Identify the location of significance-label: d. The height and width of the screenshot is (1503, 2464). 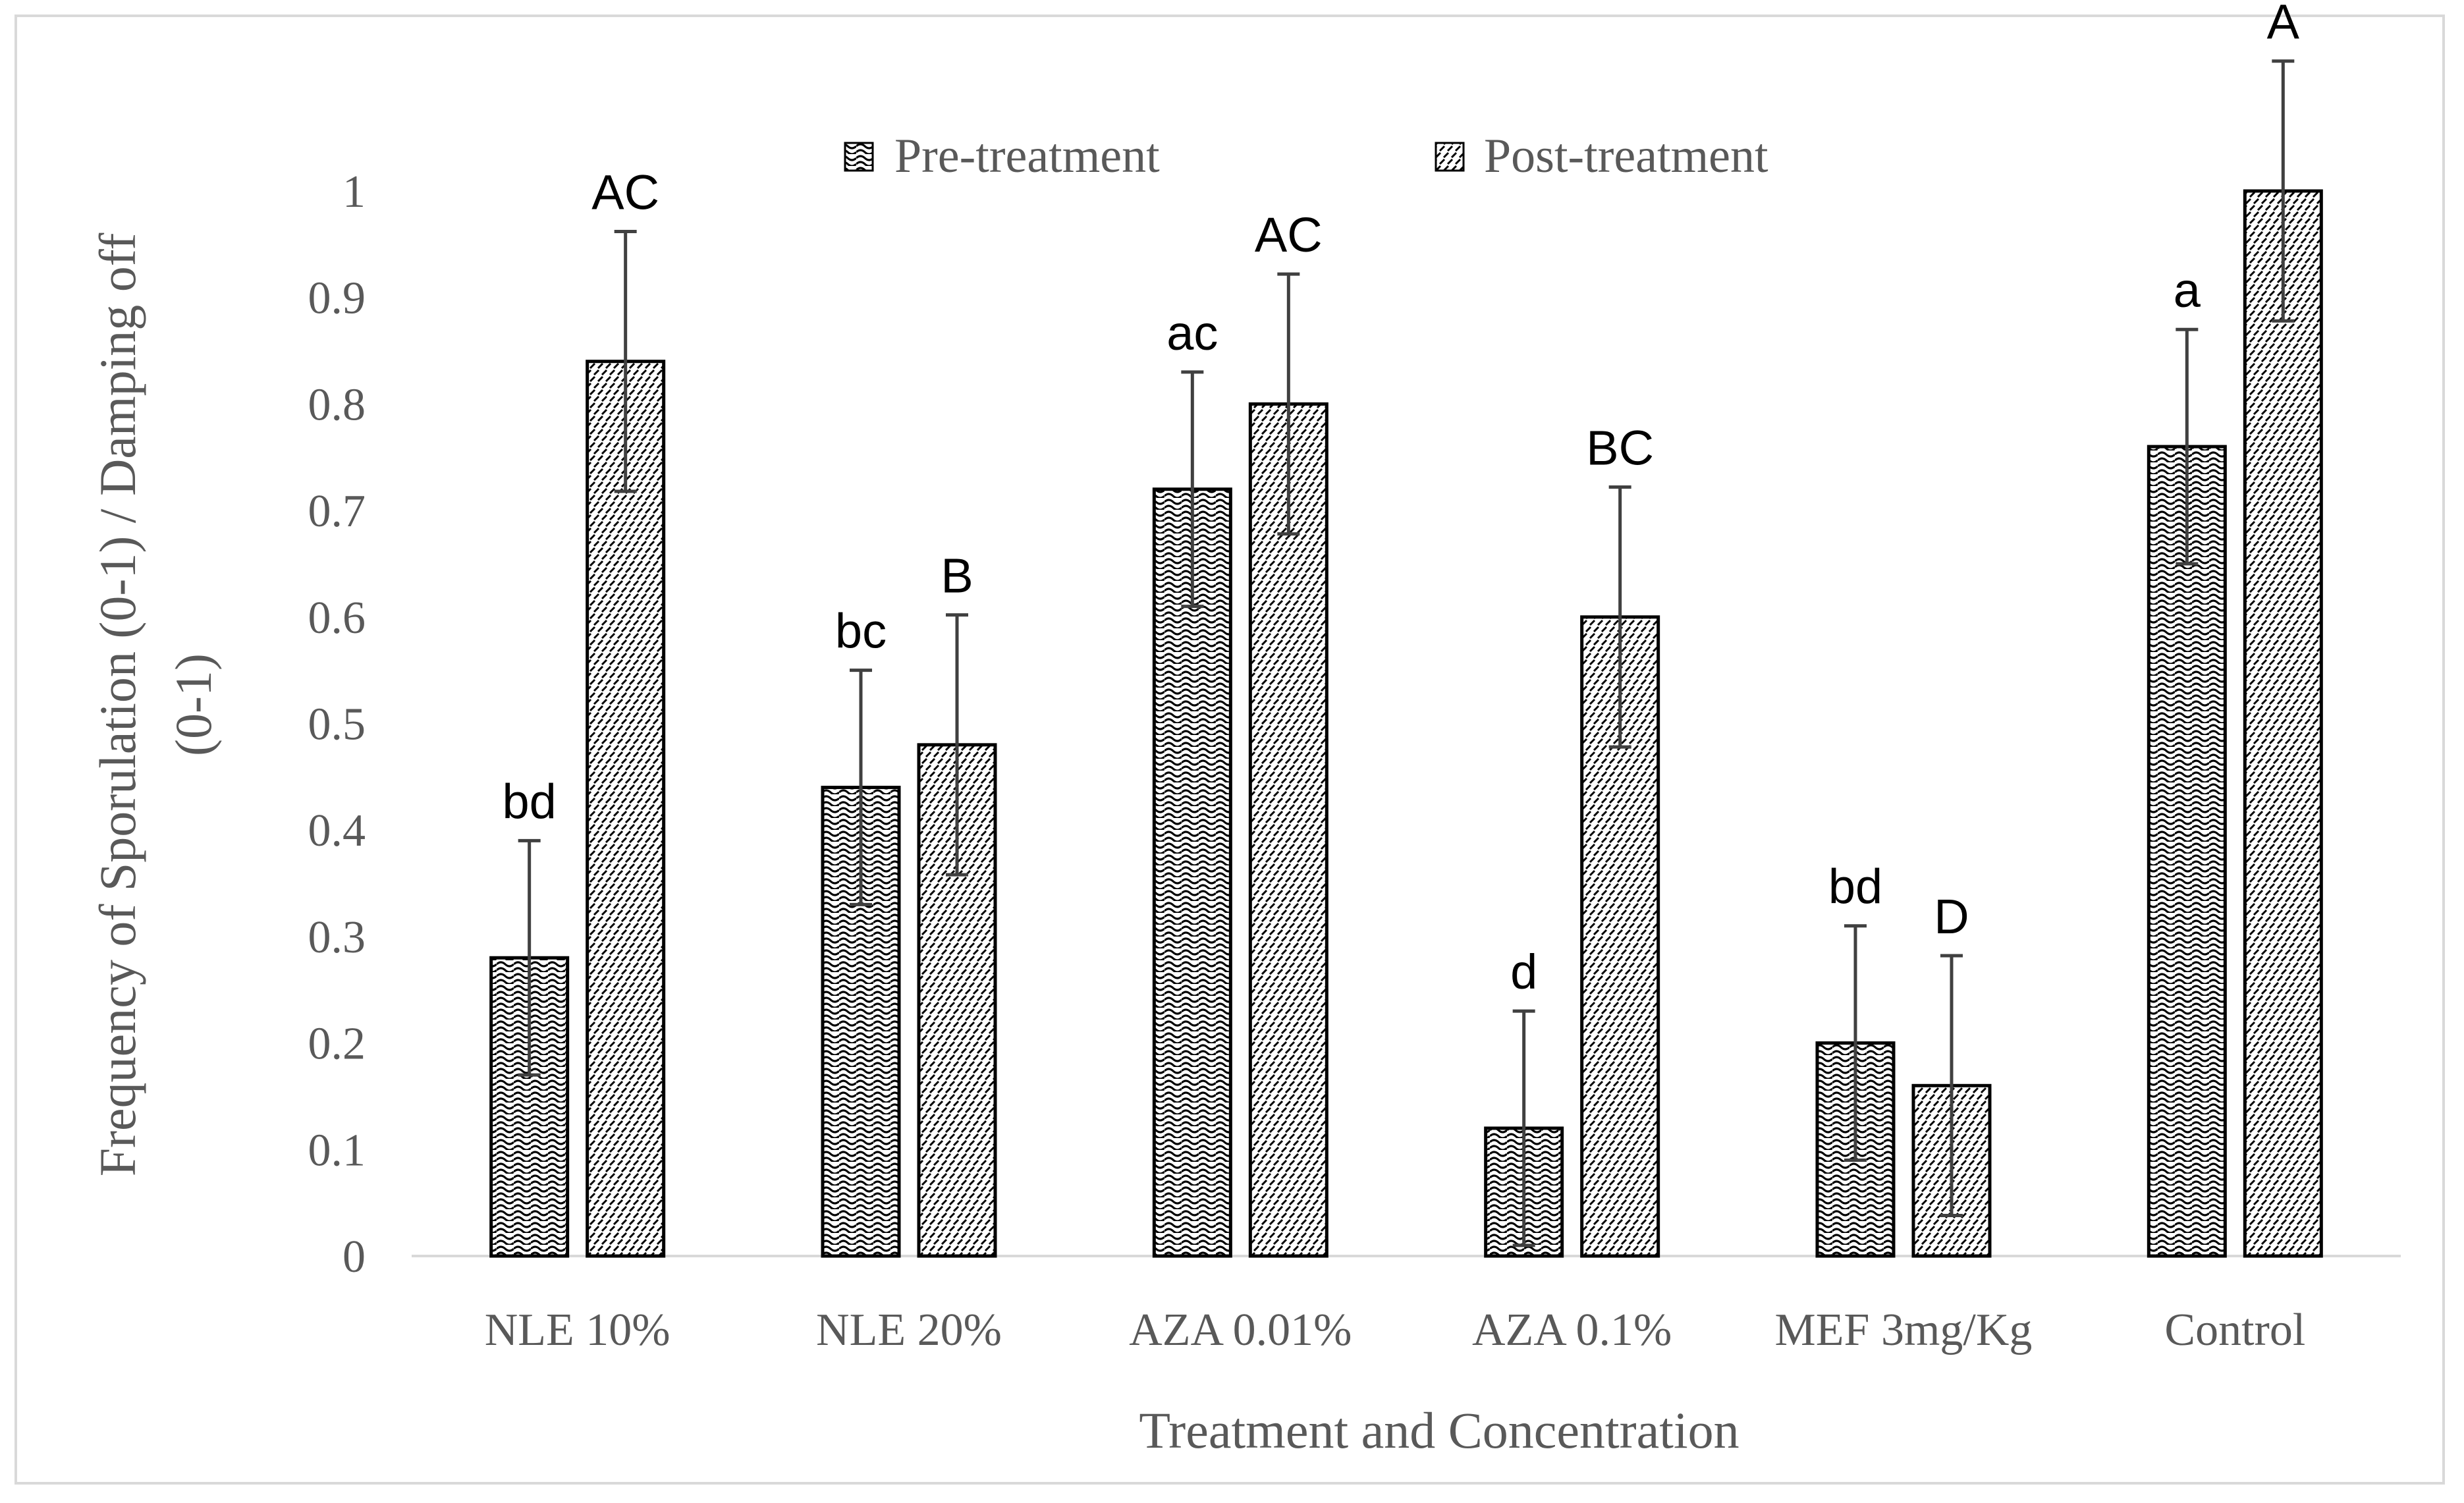
(1523, 972).